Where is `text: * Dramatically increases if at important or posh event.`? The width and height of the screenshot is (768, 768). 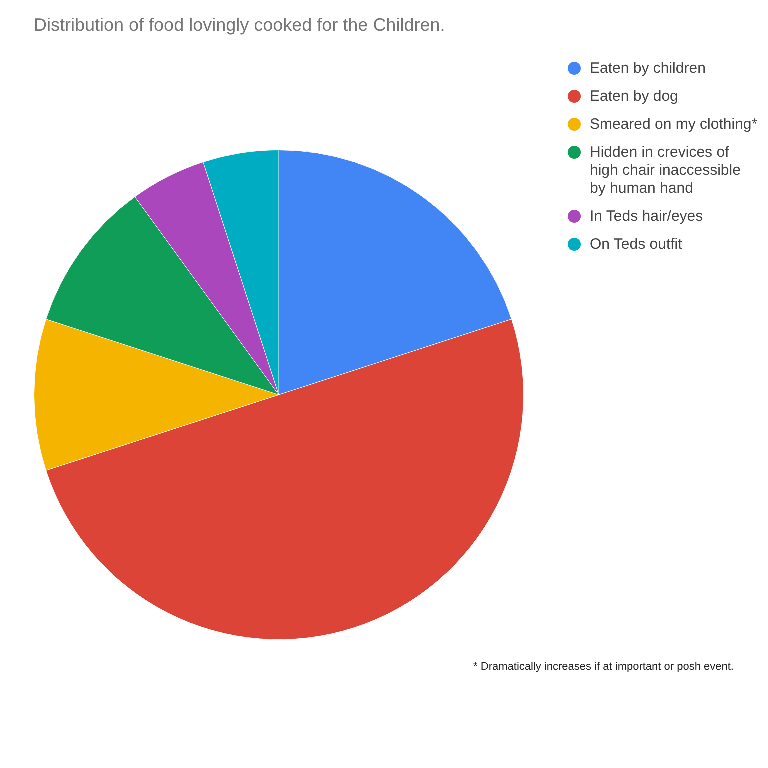 text: * Dramatically increases if at important or posh event. is located at coordinates (604, 667).